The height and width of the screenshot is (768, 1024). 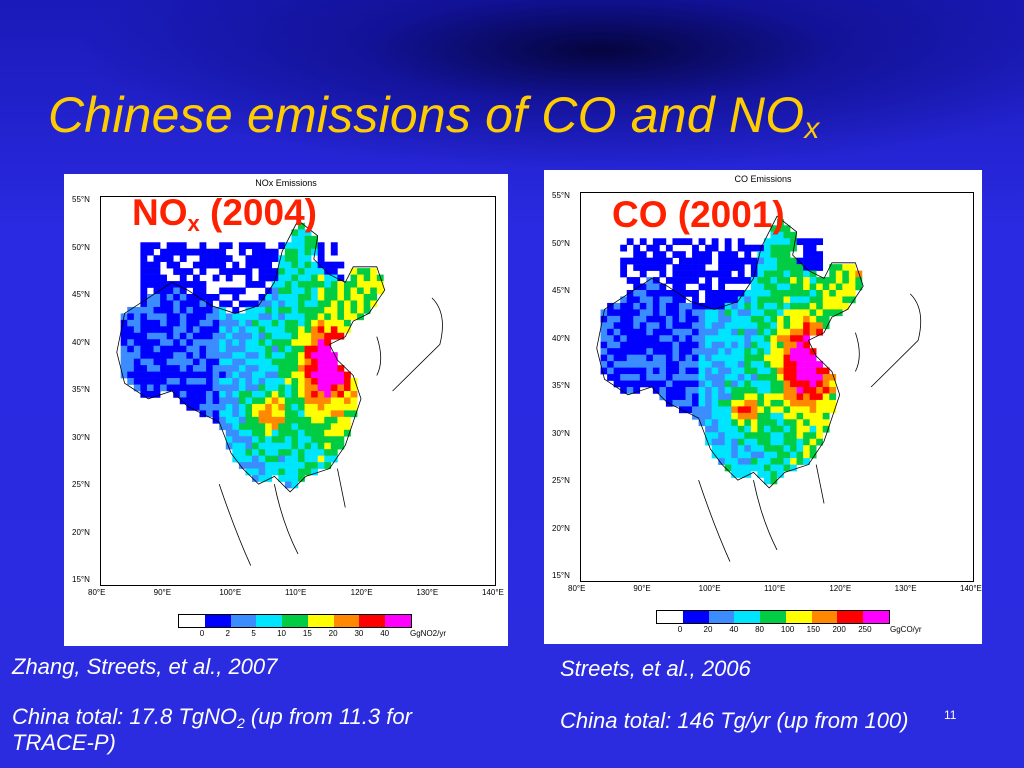 I want to click on colorbar-tick-label: 100, so click(x=787, y=629).